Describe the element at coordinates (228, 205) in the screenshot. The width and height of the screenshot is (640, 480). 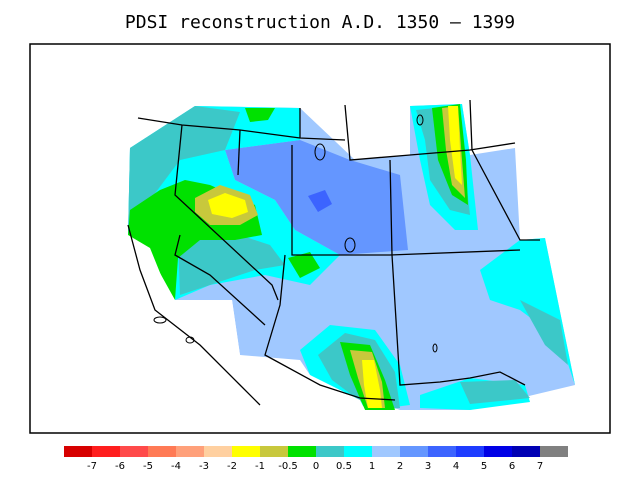
I see `field-classm1-west` at that location.